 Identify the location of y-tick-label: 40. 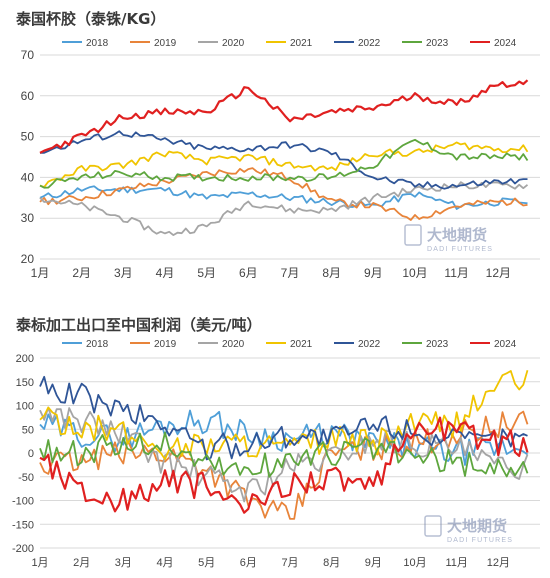
(28, 177).